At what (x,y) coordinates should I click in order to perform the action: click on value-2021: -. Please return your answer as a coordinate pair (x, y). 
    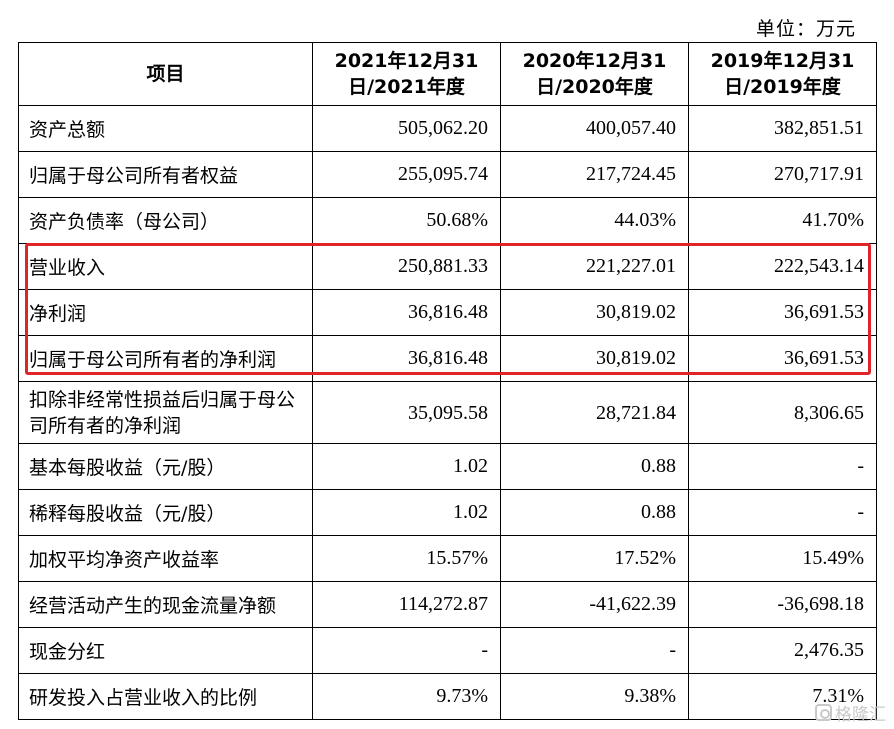
    Looking at the image, I should click on (406, 650).